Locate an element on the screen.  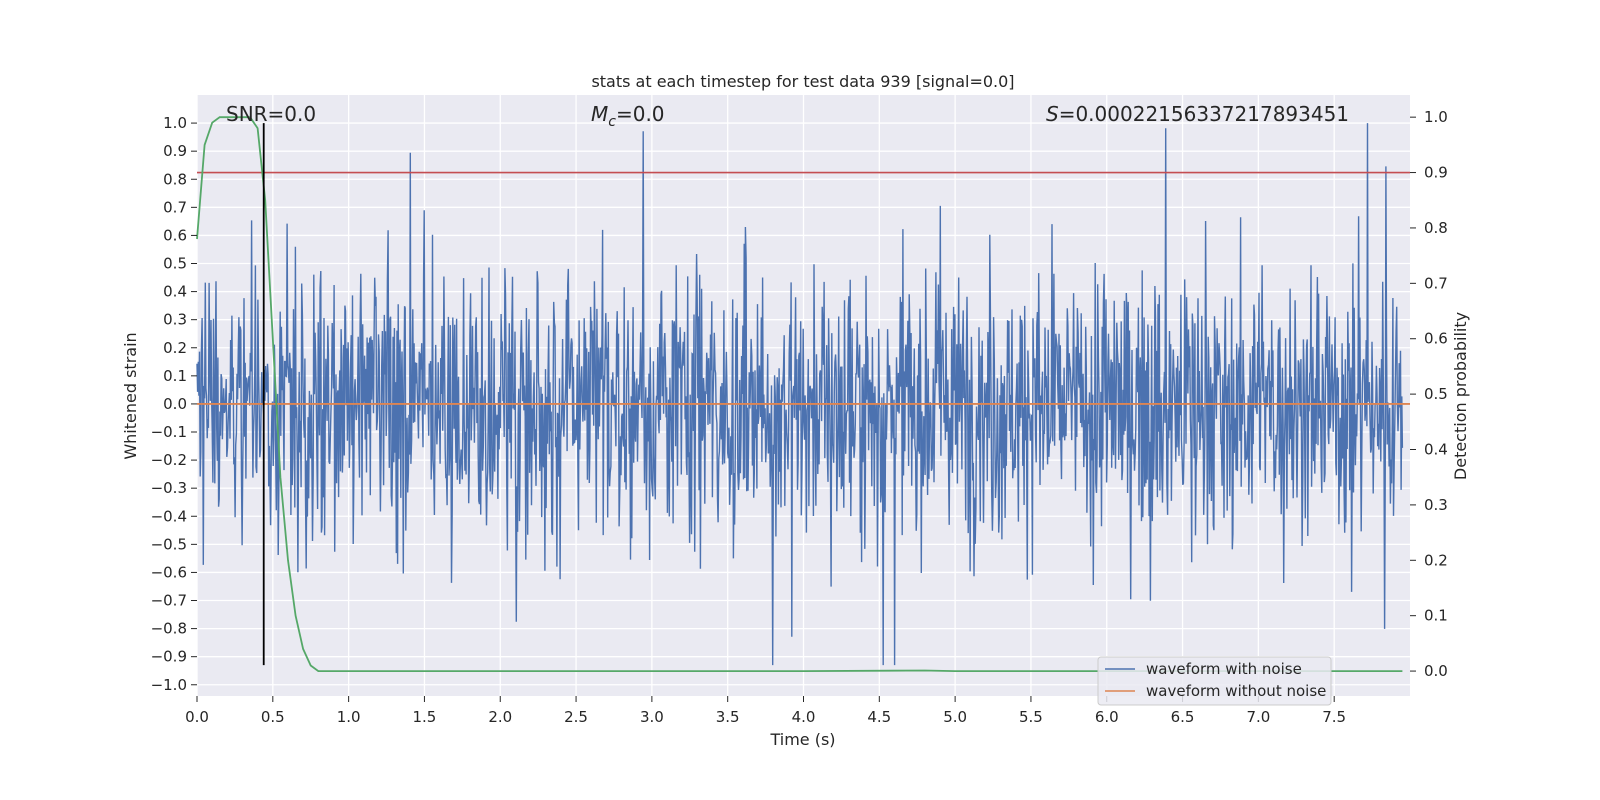
legend-label-with-noise: waveform with noise is located at coordinates (1224, 669).